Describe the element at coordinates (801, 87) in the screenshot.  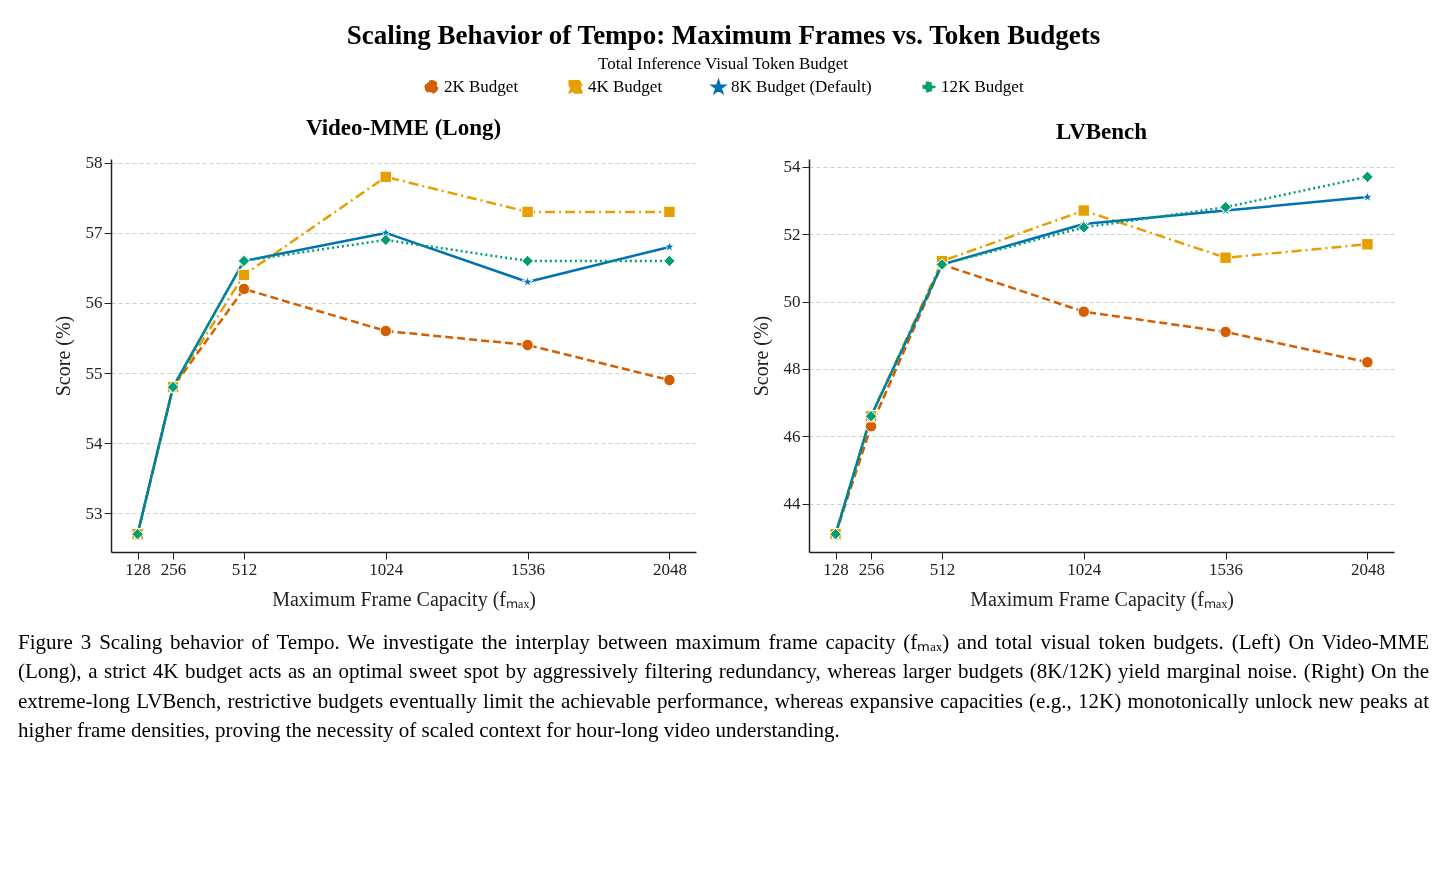
I see `legend-label: 8K Budget (Default)` at that location.